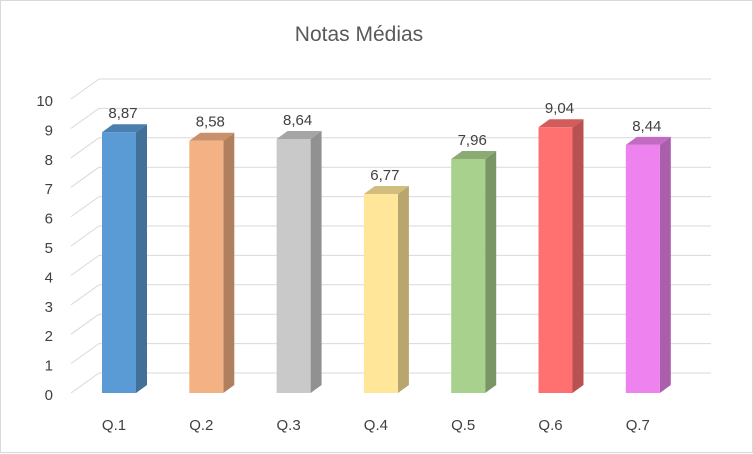 This screenshot has height=454, width=753. I want to click on y-tick-label: 5, so click(49, 248).